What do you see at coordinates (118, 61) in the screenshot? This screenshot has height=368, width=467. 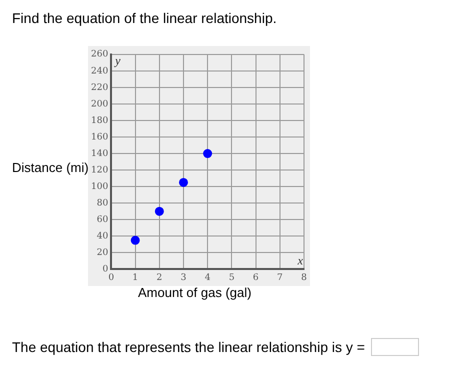 I see `annotation: y` at bounding box center [118, 61].